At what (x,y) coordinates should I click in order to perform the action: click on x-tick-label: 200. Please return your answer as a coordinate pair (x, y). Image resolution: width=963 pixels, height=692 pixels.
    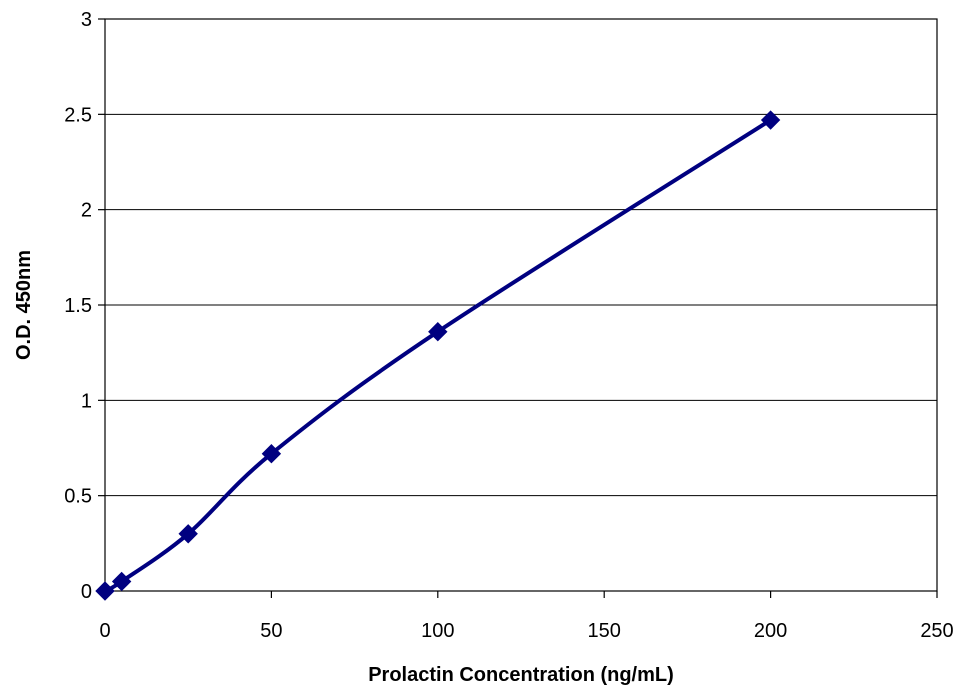
    Looking at the image, I should click on (770, 631).